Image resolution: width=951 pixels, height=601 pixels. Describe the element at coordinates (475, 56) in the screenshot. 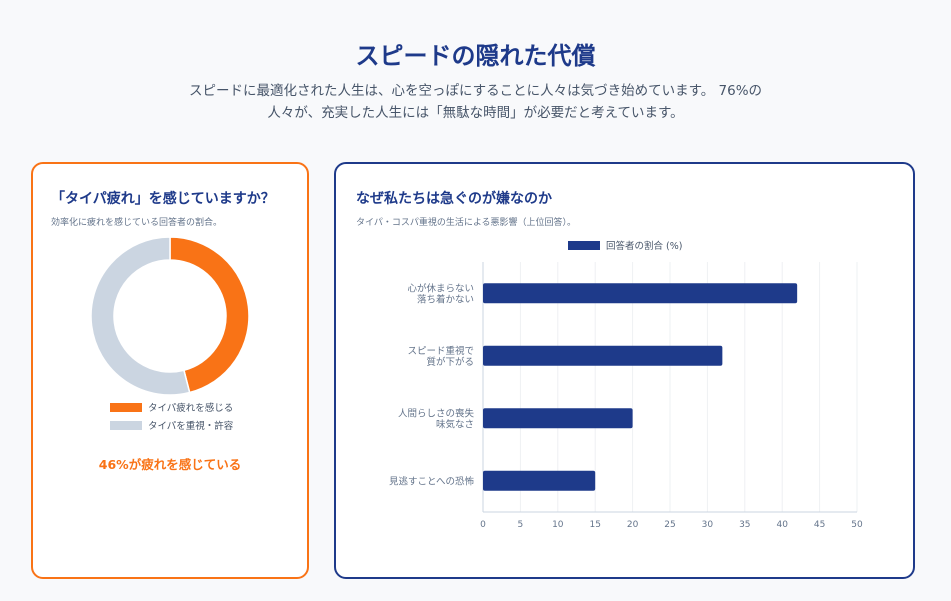

I see `page-title: スピードの隠れた代償` at that location.